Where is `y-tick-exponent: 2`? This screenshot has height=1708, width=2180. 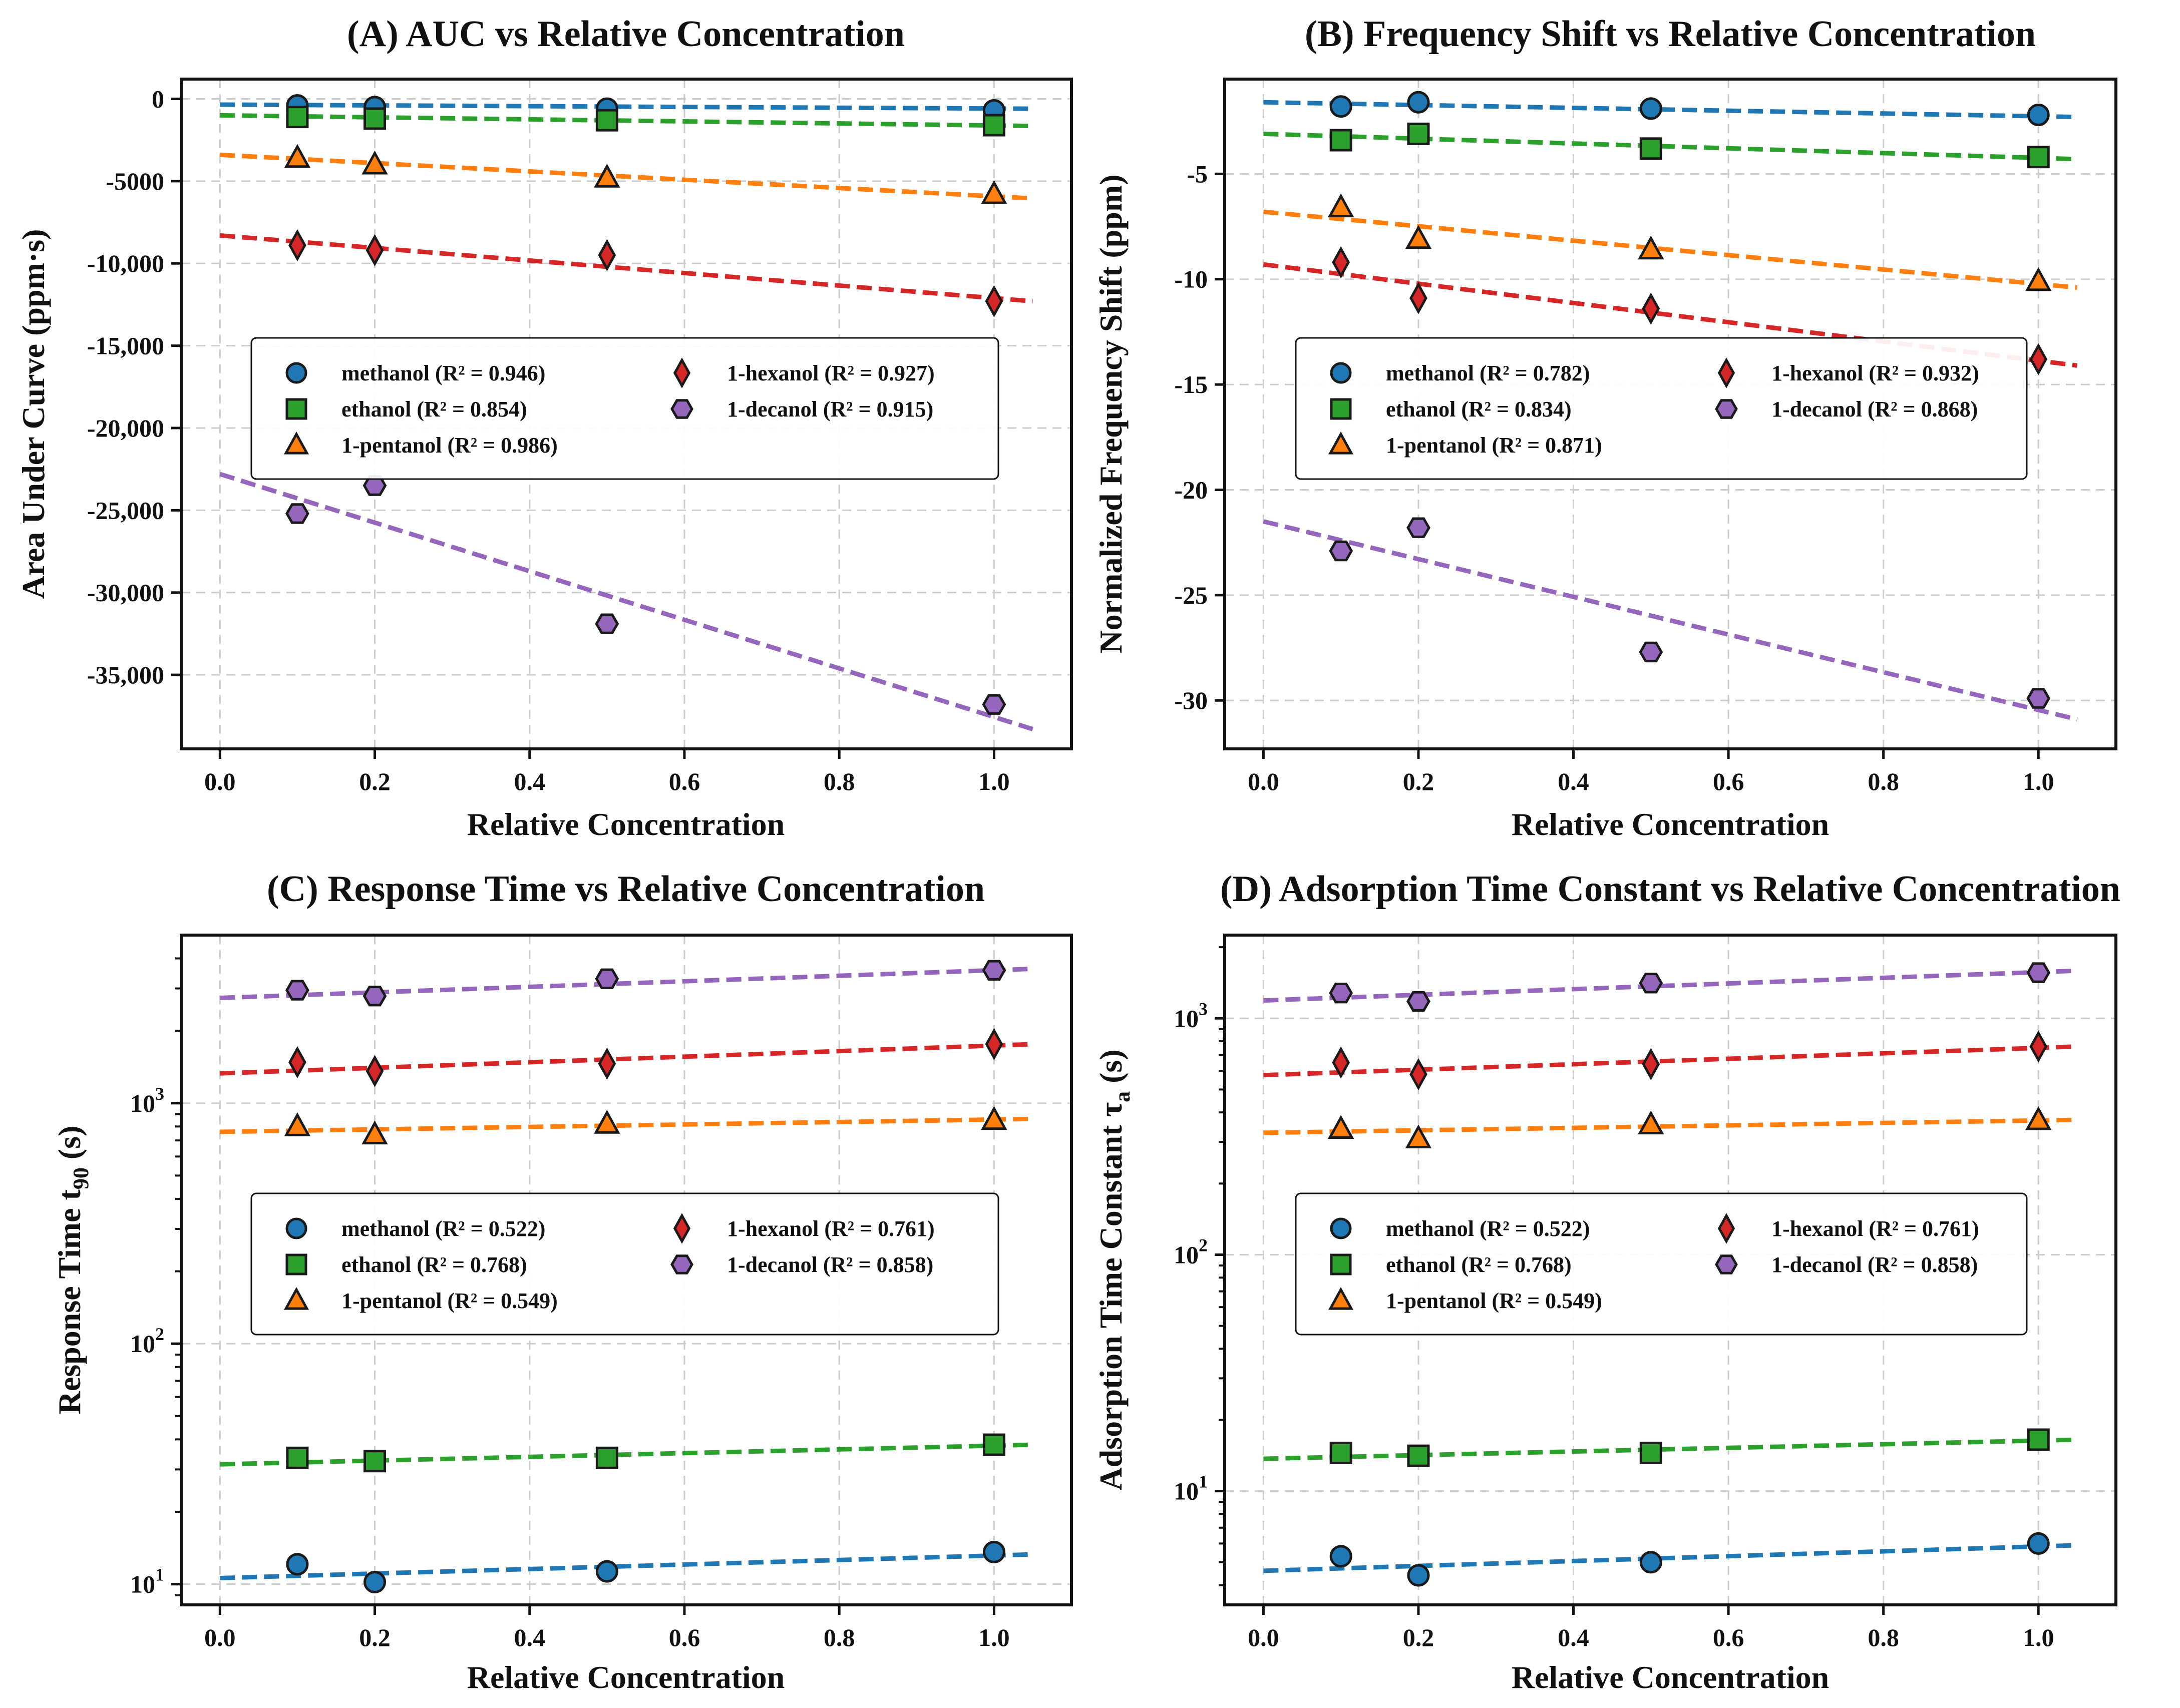
y-tick-exponent: 2 is located at coordinates (159, 1334).